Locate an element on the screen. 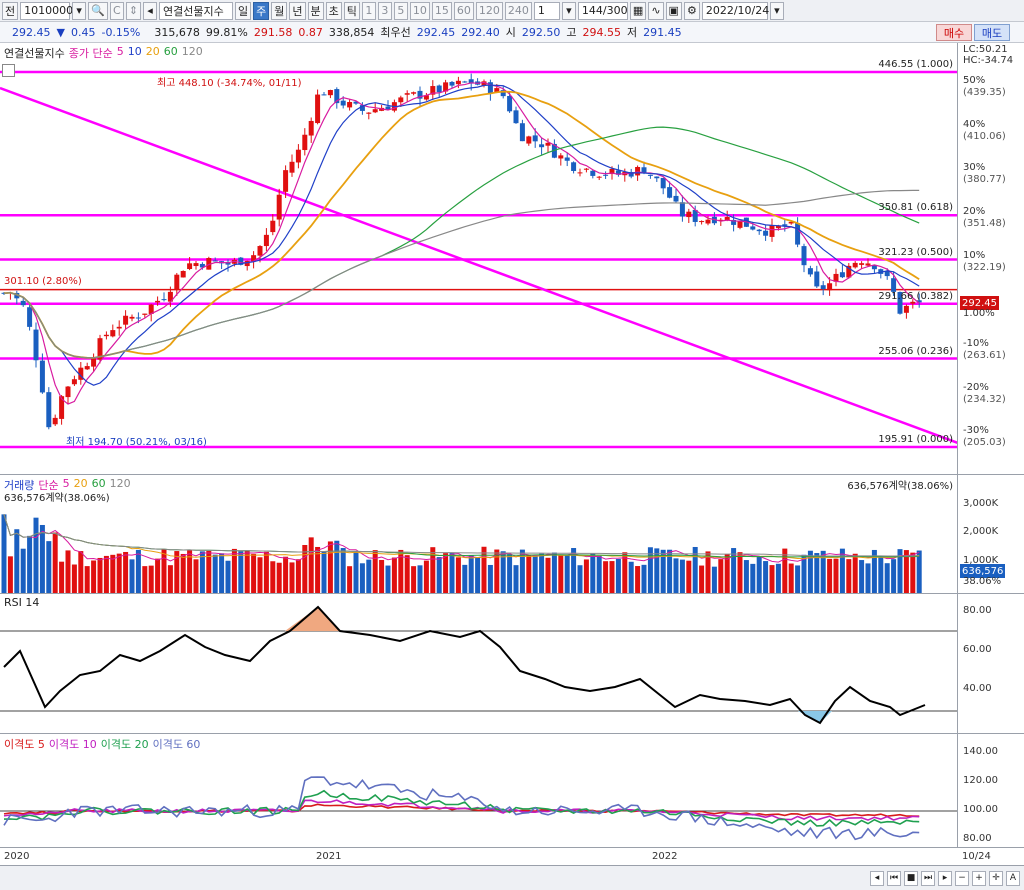 The height and width of the screenshot is (890, 1024). zoom-minus-icon: − is located at coordinates (962, 878).